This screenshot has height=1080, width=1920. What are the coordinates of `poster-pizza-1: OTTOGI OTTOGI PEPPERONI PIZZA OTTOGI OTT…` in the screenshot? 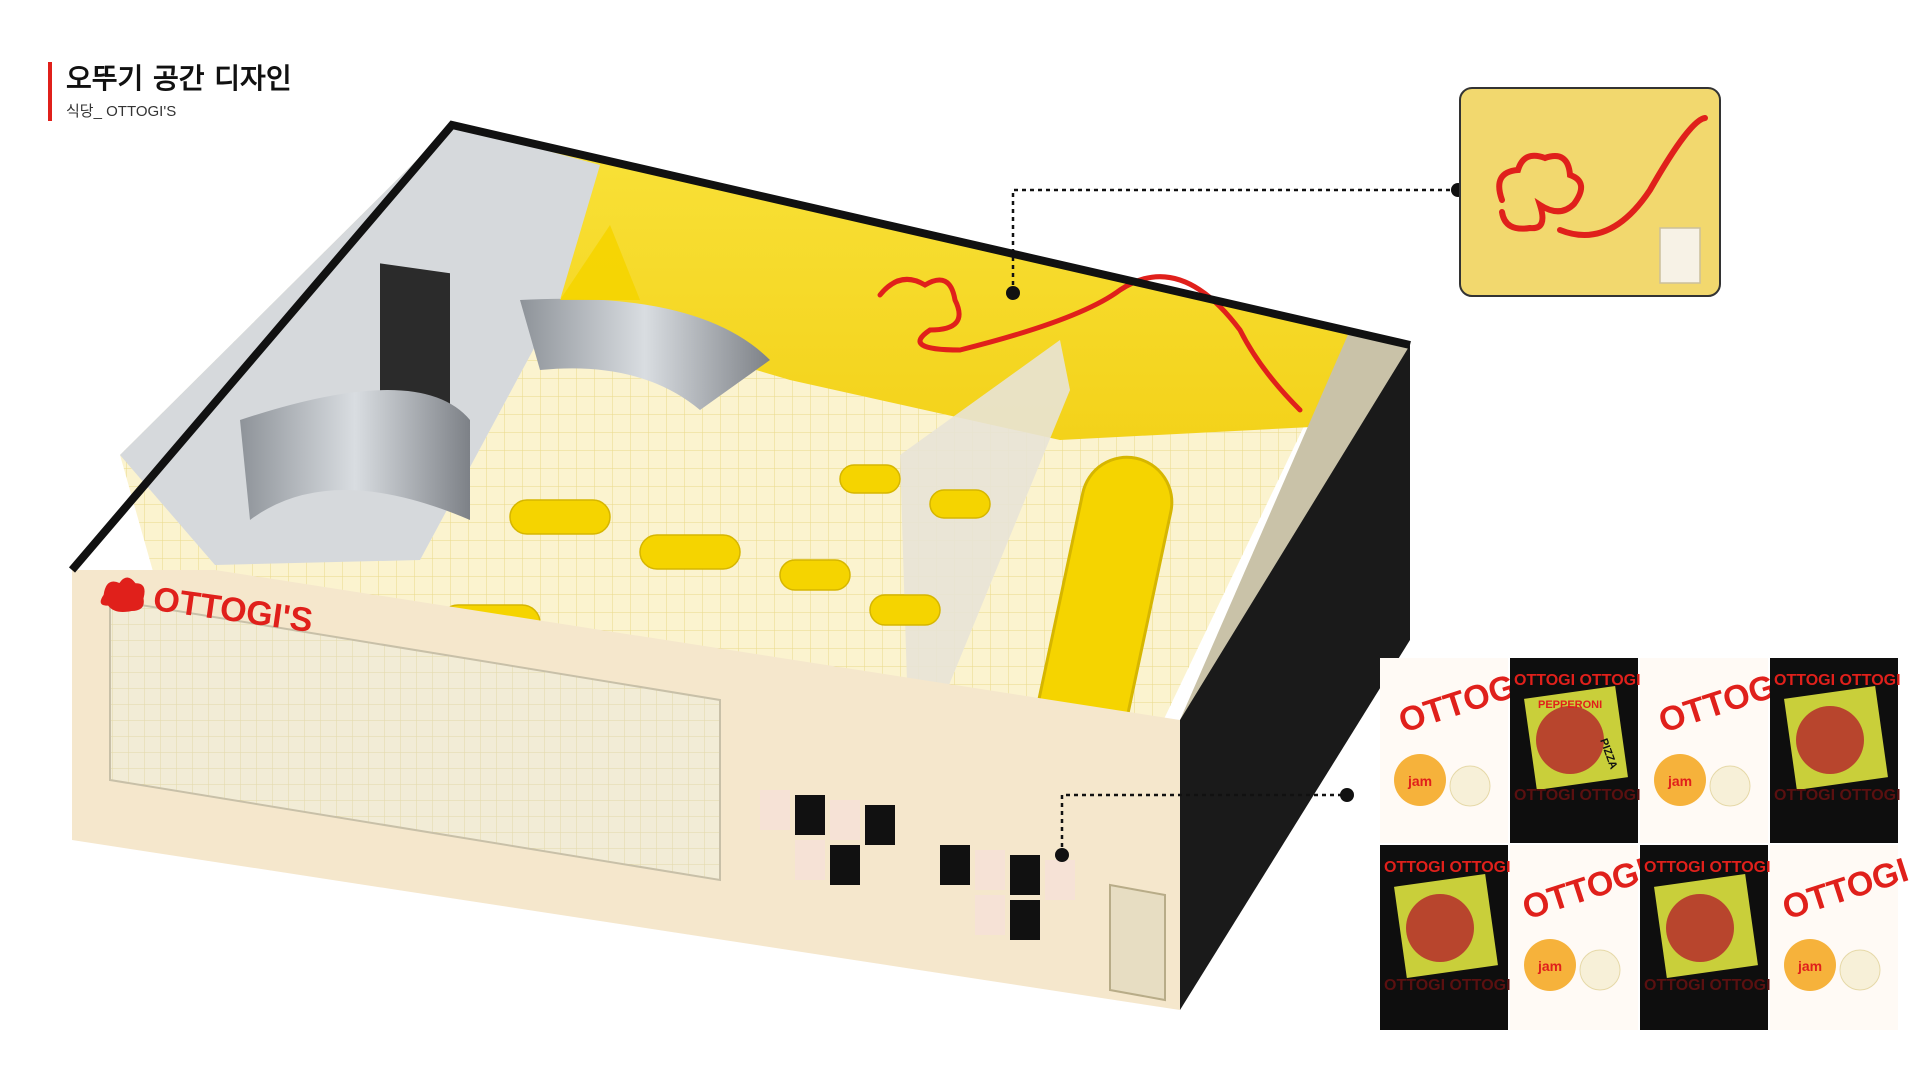 It's located at (1575, 750).